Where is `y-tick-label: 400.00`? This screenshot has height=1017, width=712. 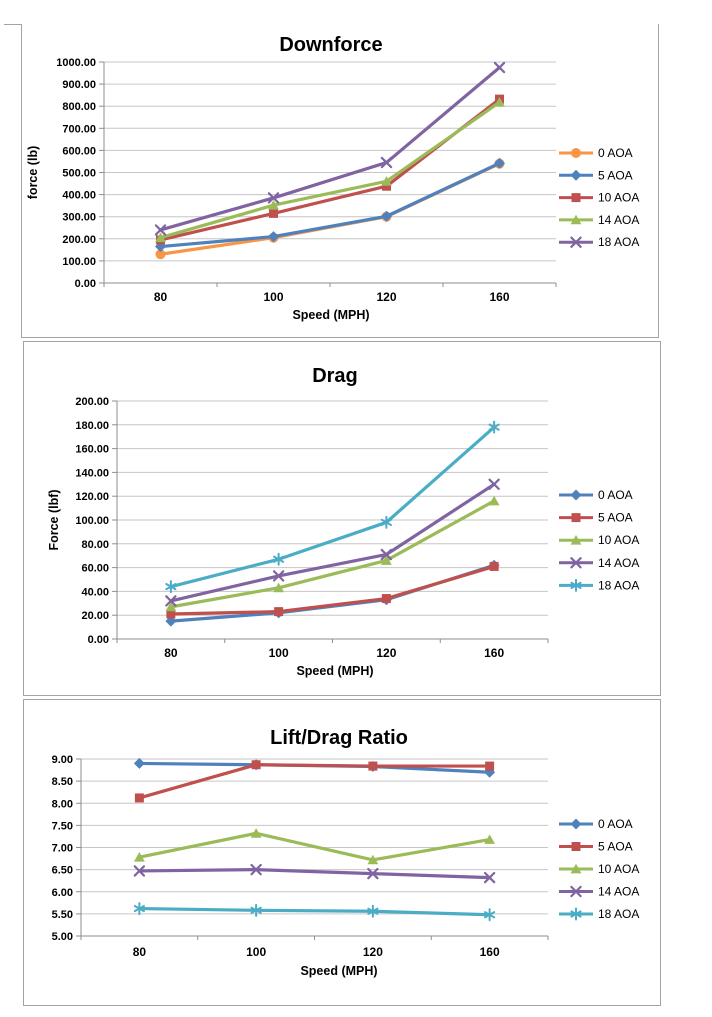 y-tick-label: 400.00 is located at coordinates (79, 196).